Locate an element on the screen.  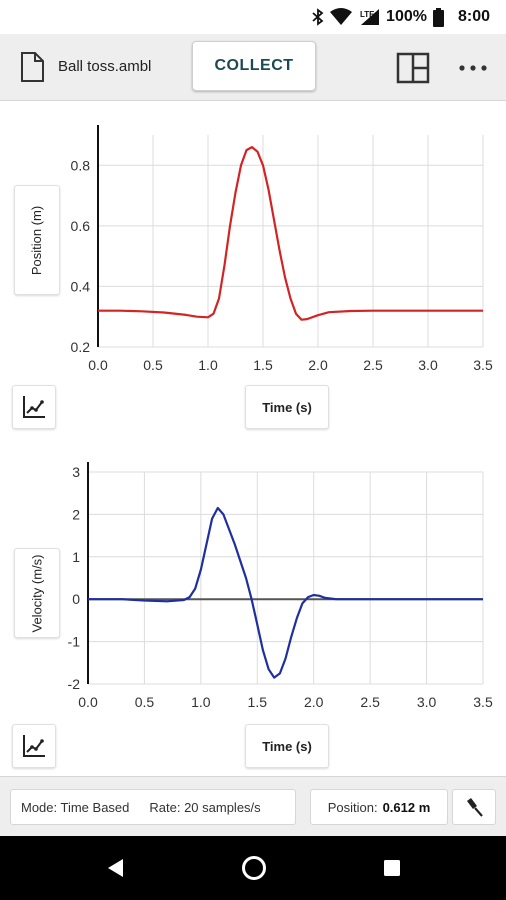
app-bar: Ball toss.ambl COLLECT is located at coordinates (253, 67).